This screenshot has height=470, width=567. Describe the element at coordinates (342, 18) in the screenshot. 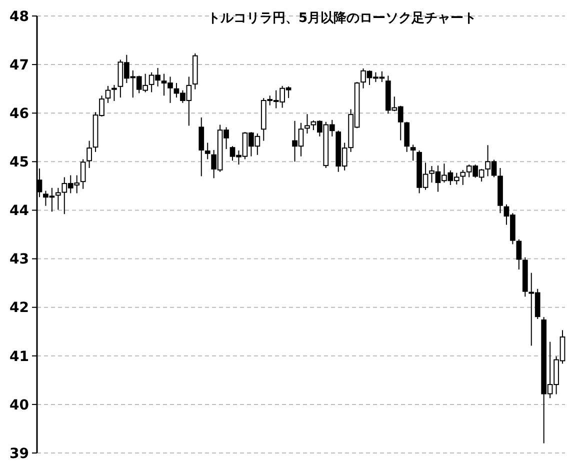

I see `chart-title: トルコリラ円、5月以降のローソク足チャート` at that location.